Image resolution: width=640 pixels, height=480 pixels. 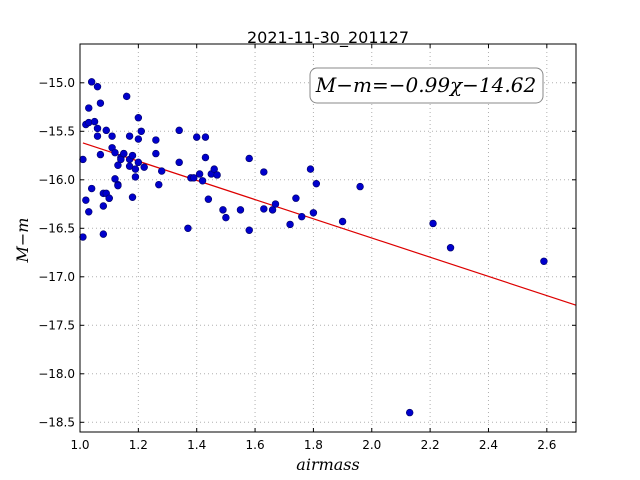 What do you see at coordinates (313, 445) in the screenshot?
I see `x-tick-label: 1.8` at bounding box center [313, 445].